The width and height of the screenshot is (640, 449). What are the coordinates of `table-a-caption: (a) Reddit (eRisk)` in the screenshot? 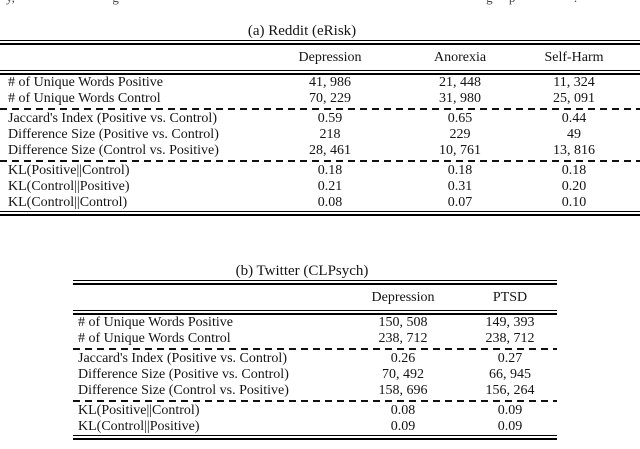 It's located at (302, 31).